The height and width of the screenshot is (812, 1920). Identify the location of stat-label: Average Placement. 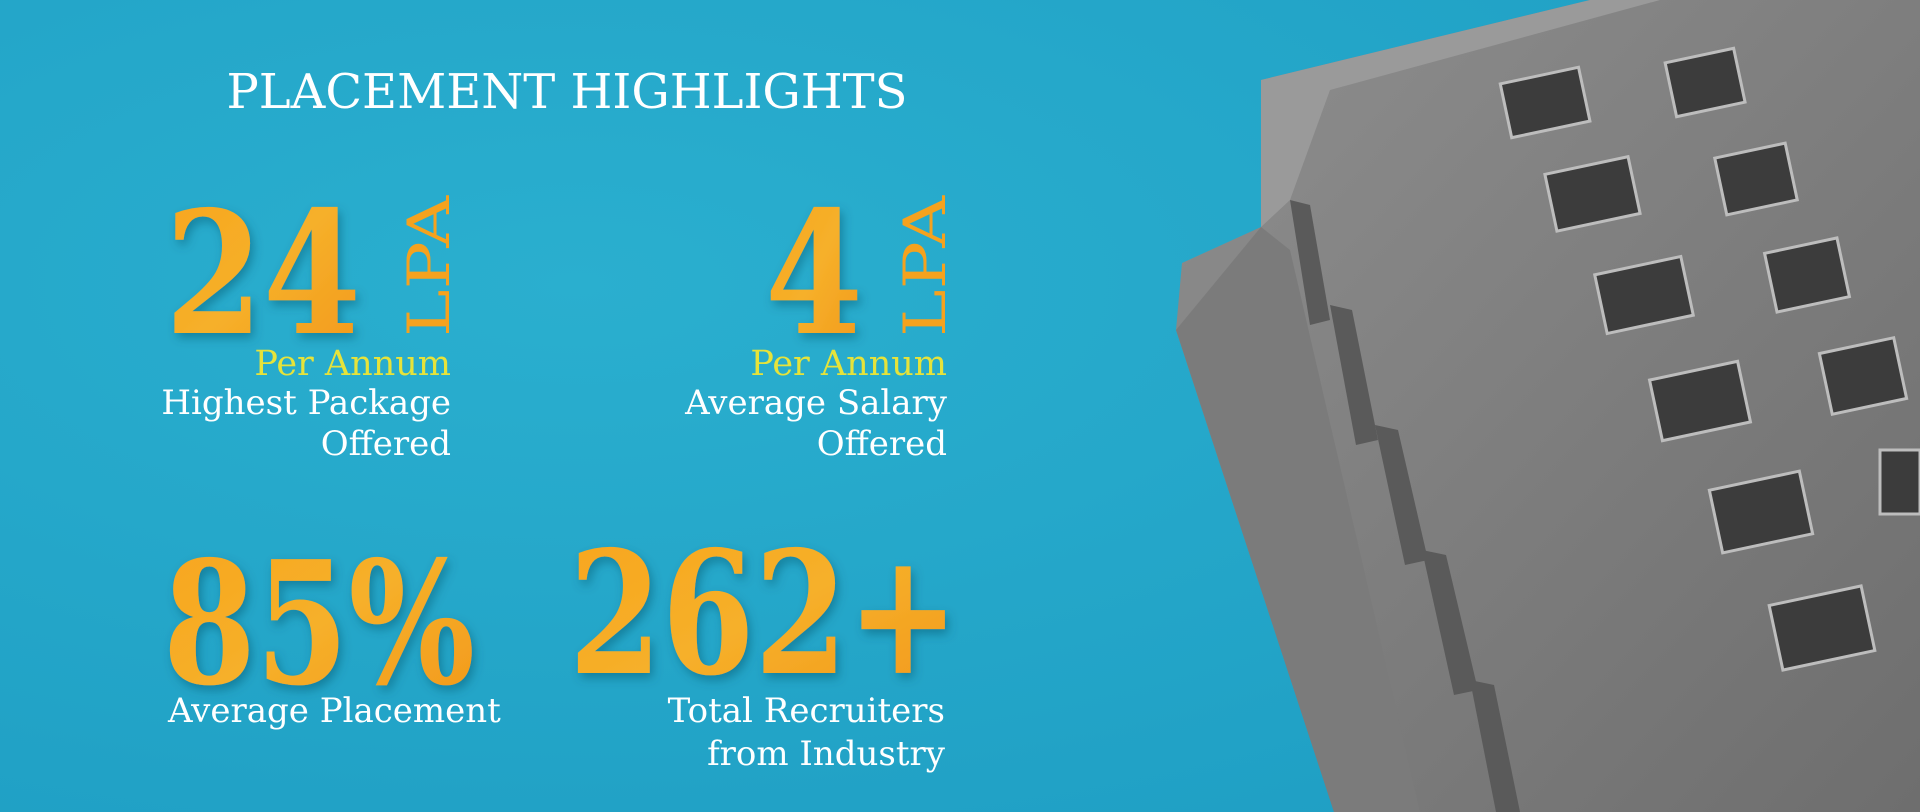
(334, 711).